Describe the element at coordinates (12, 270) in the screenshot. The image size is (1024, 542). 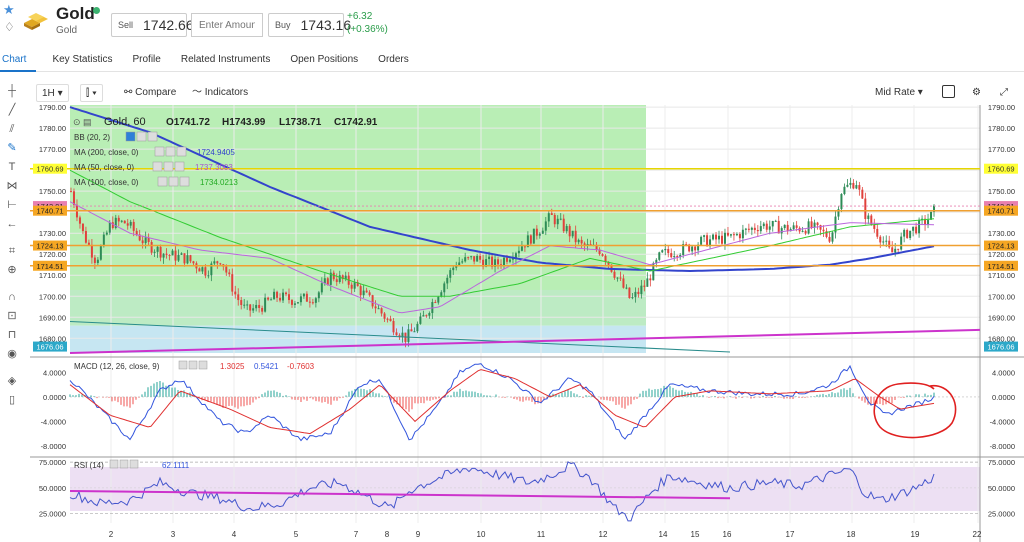
I see `zoom-icon: ⊕` at that location.